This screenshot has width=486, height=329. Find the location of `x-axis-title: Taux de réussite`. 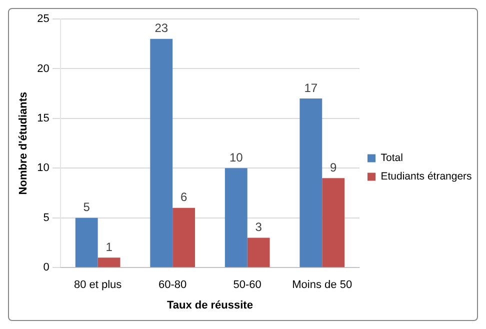

x-axis-title: Taux de réussite is located at coordinates (209, 305).